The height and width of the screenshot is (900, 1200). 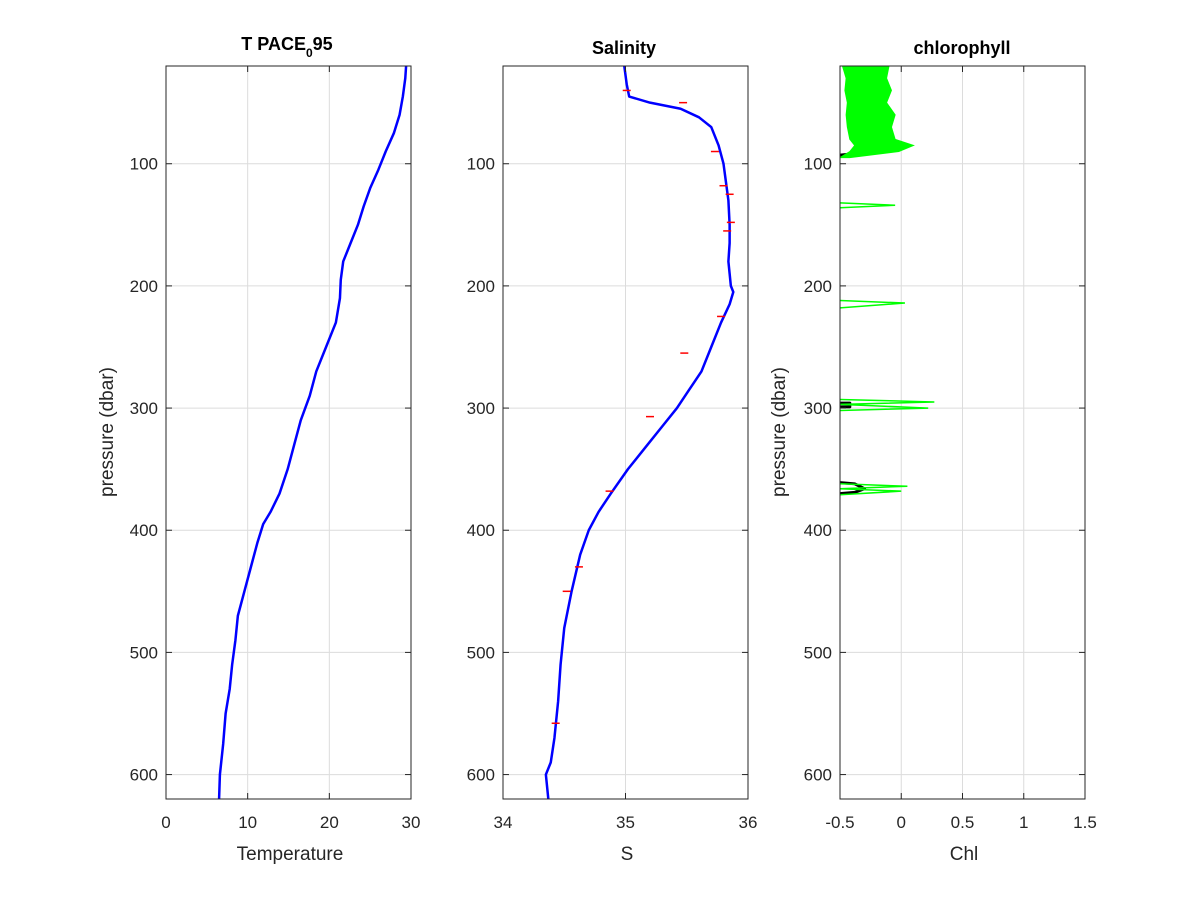 What do you see at coordinates (481, 164) in the screenshot?
I see `salinity-y-tick-label: 100` at bounding box center [481, 164].